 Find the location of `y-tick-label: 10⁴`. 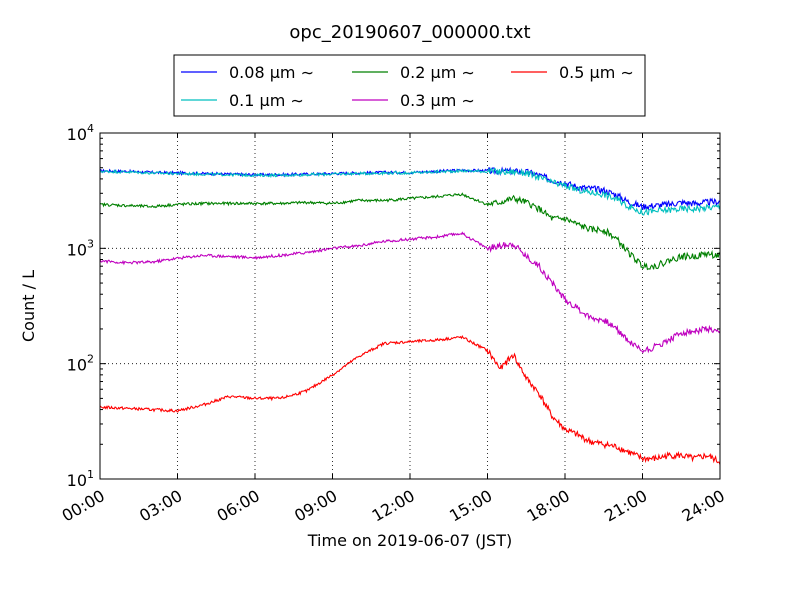

y-tick-label: 10⁴ is located at coordinates (80, 133).